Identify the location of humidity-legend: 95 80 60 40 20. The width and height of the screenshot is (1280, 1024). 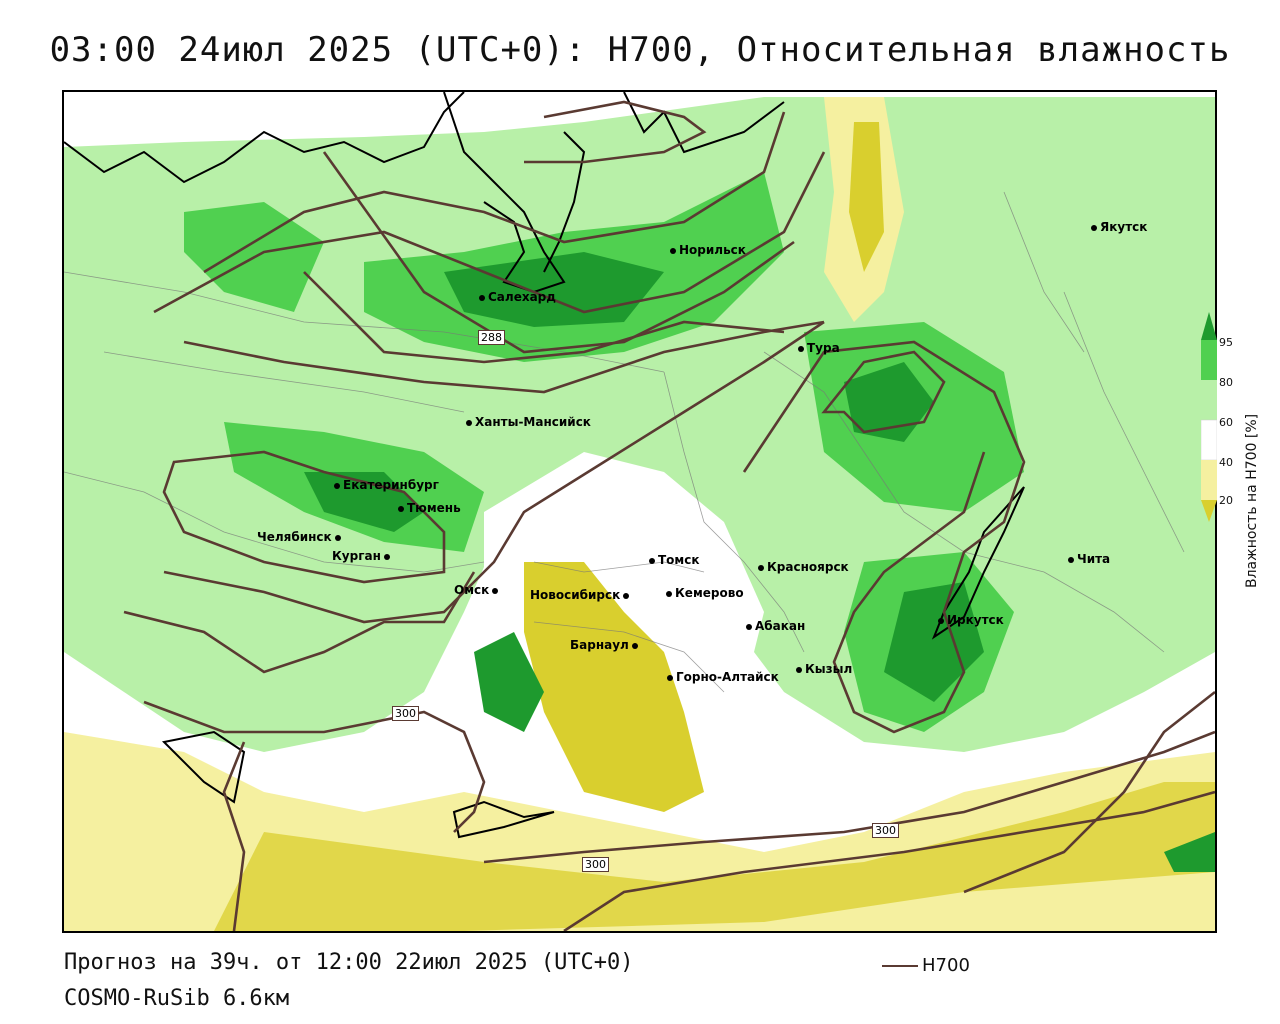
(1231, 452).